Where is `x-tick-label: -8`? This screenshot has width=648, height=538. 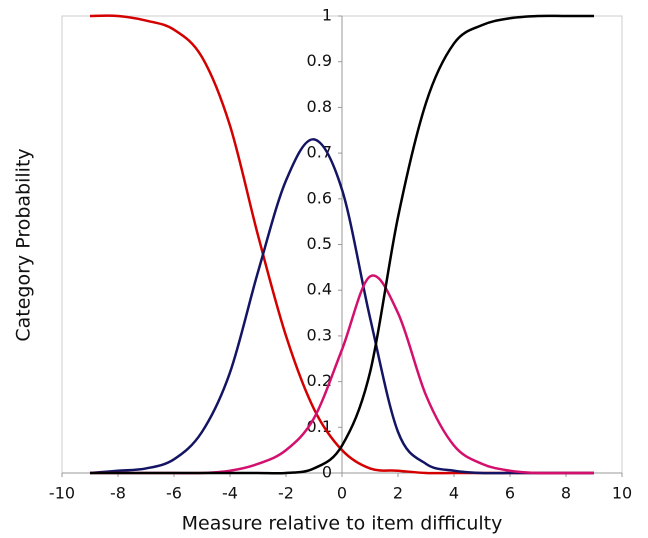
x-tick-label: -8 is located at coordinates (118, 493).